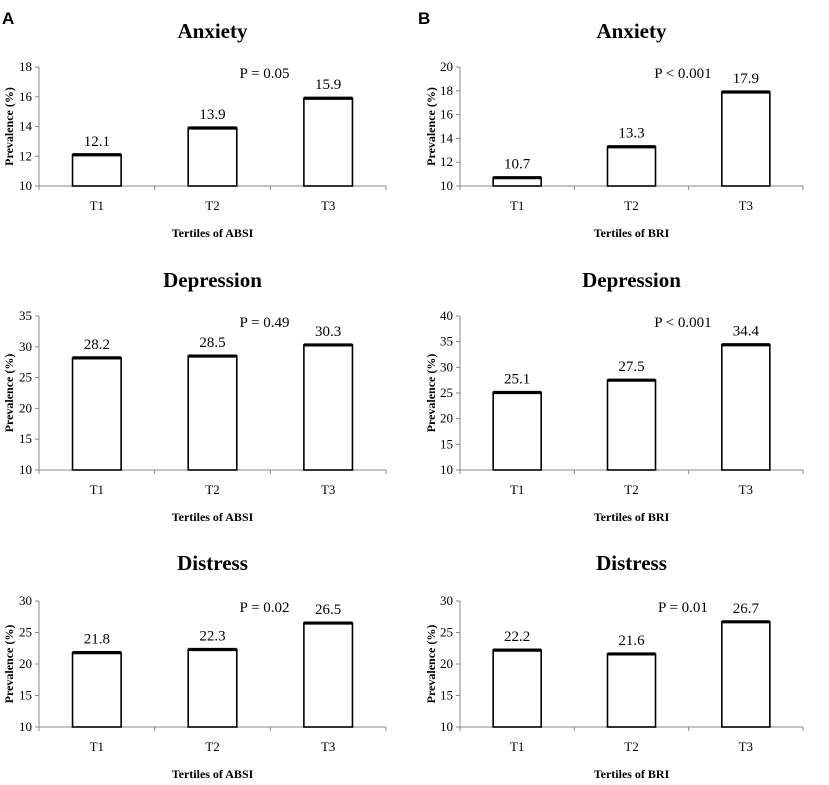 The height and width of the screenshot is (785, 829). I want to click on y-tick-label: 18, so click(446, 90).